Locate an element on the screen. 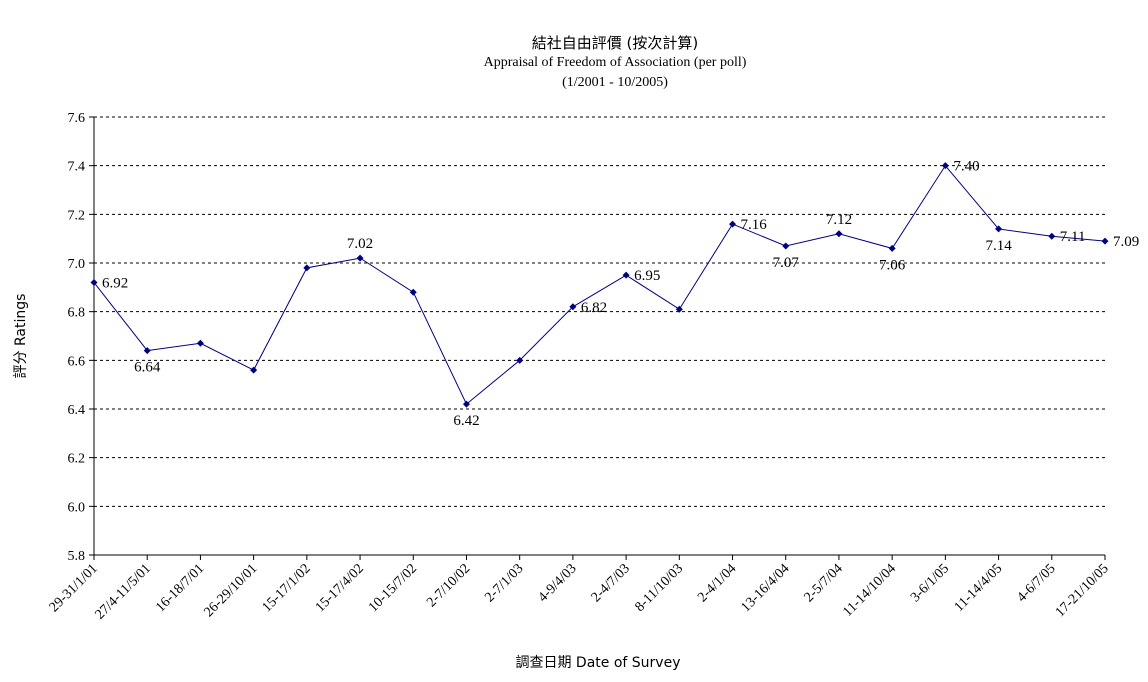  y-tick-label: 7.0 is located at coordinates (77, 264).